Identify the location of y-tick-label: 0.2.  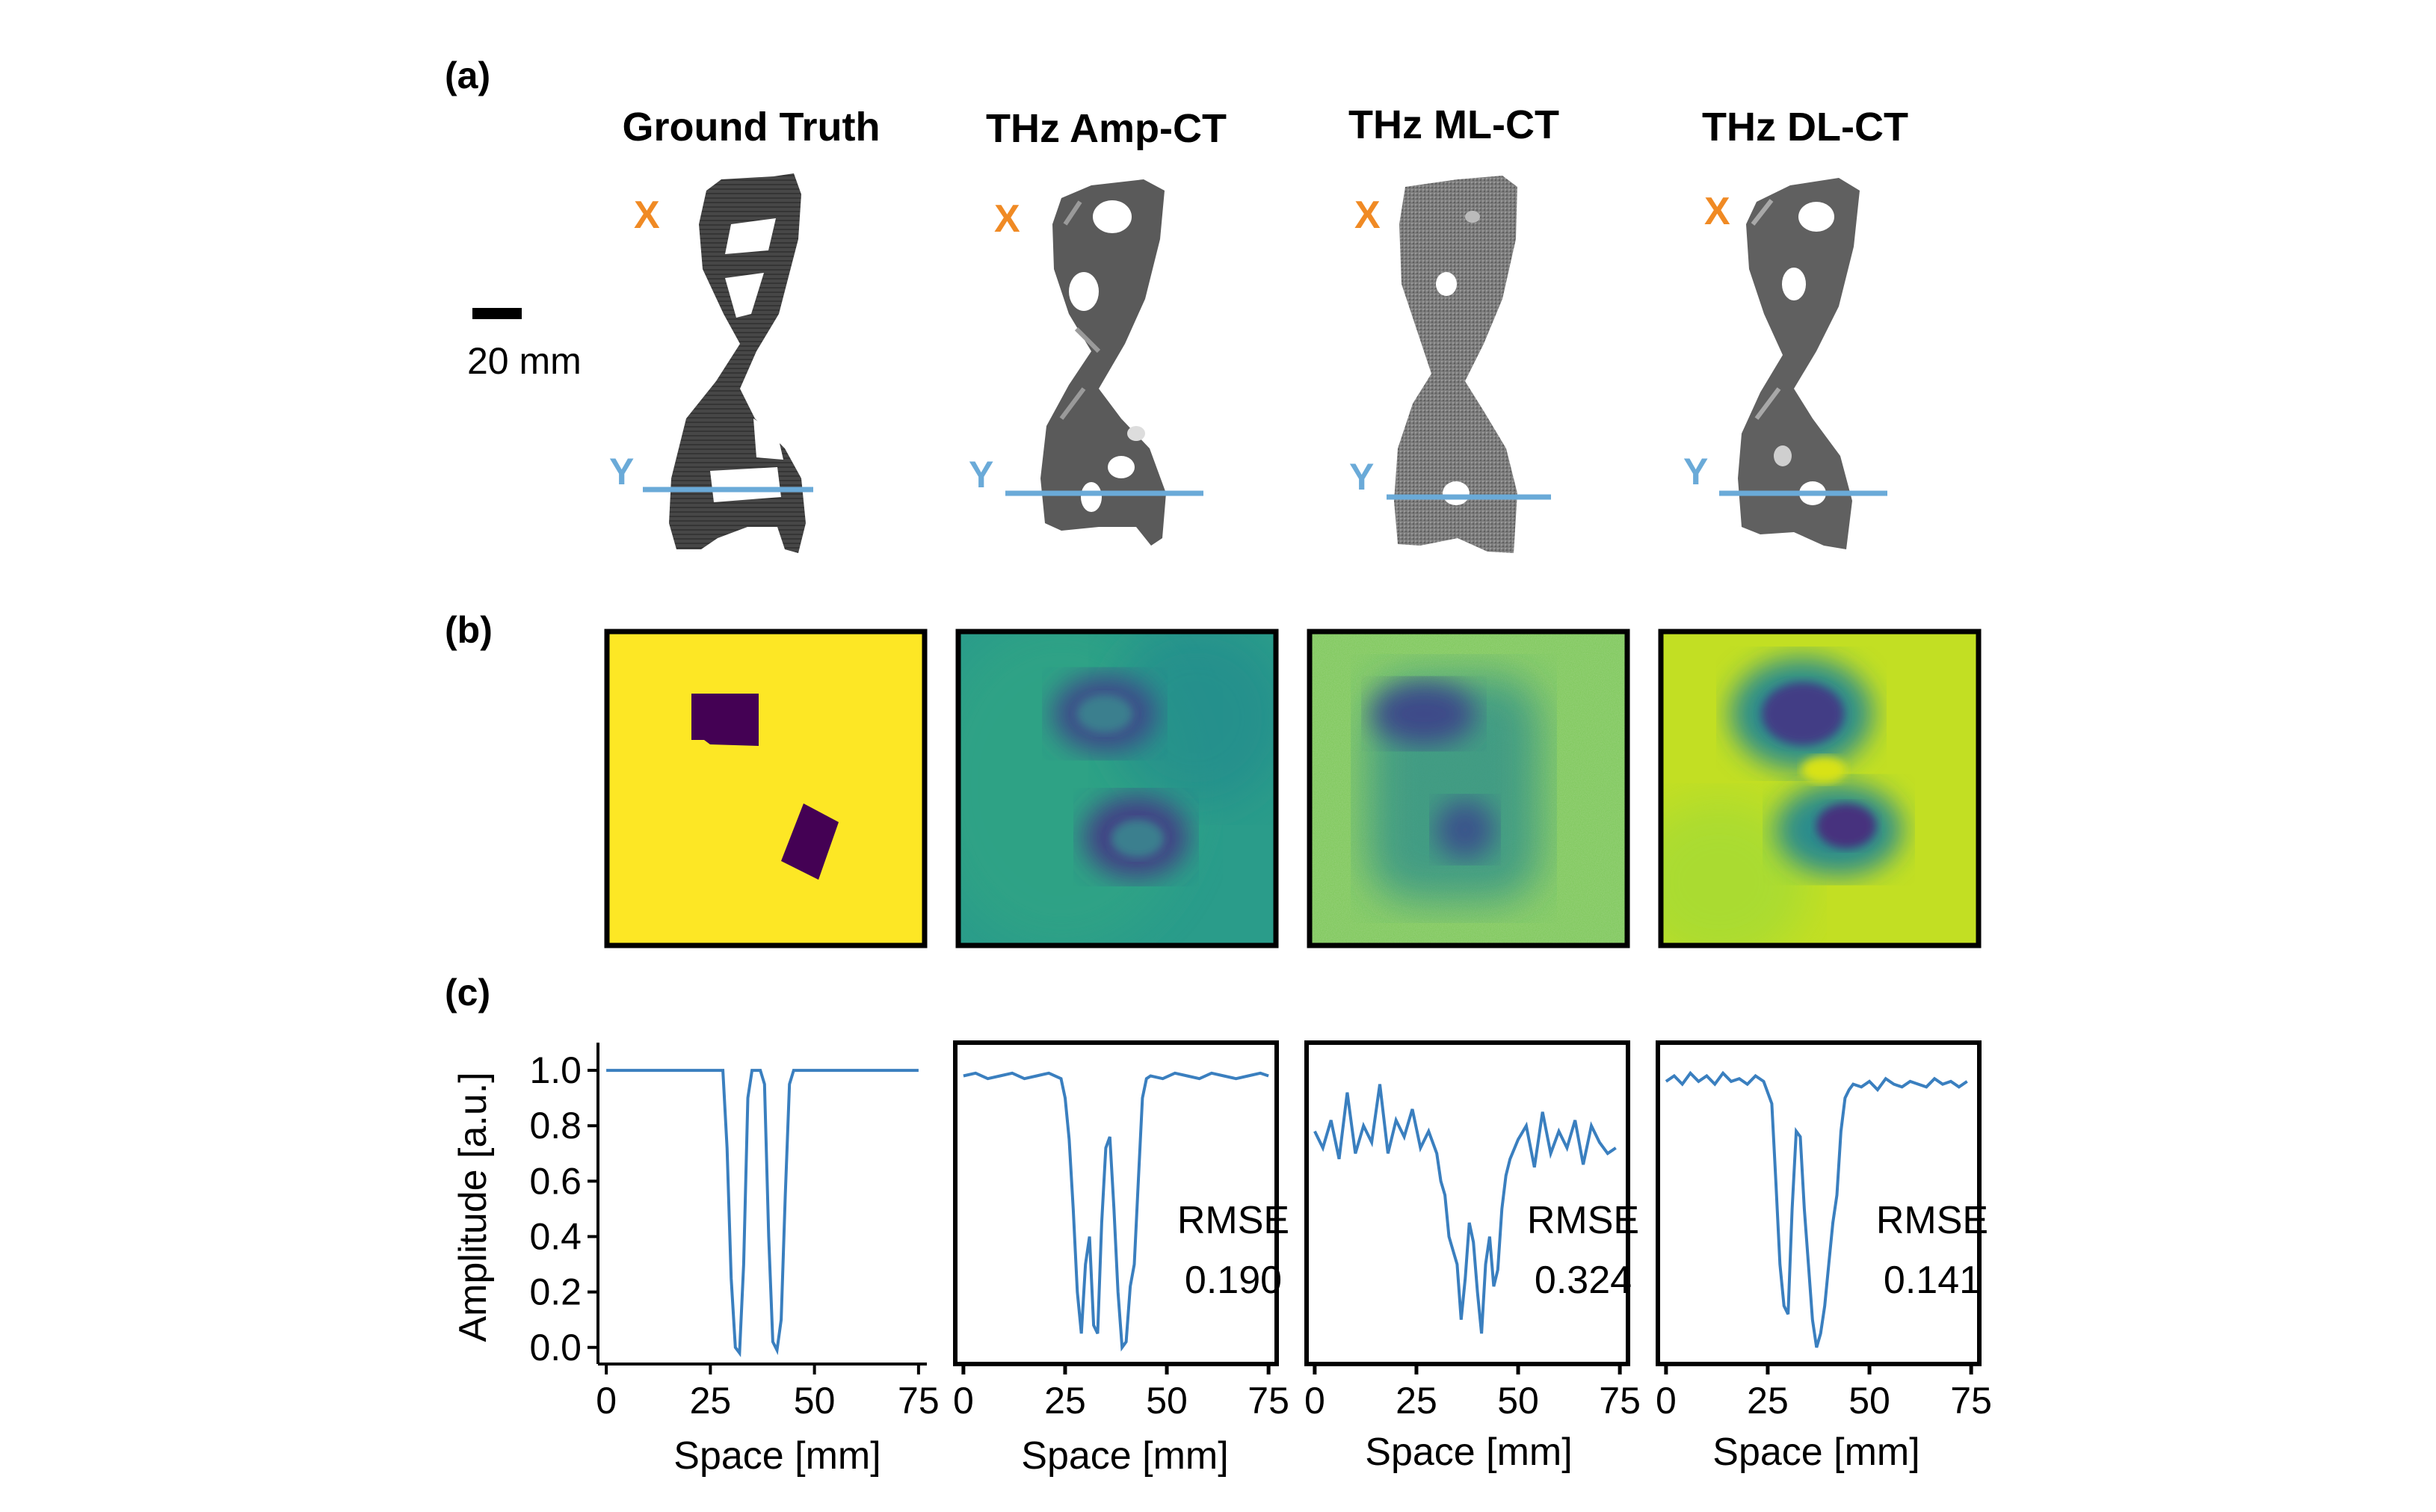
(555, 1292).